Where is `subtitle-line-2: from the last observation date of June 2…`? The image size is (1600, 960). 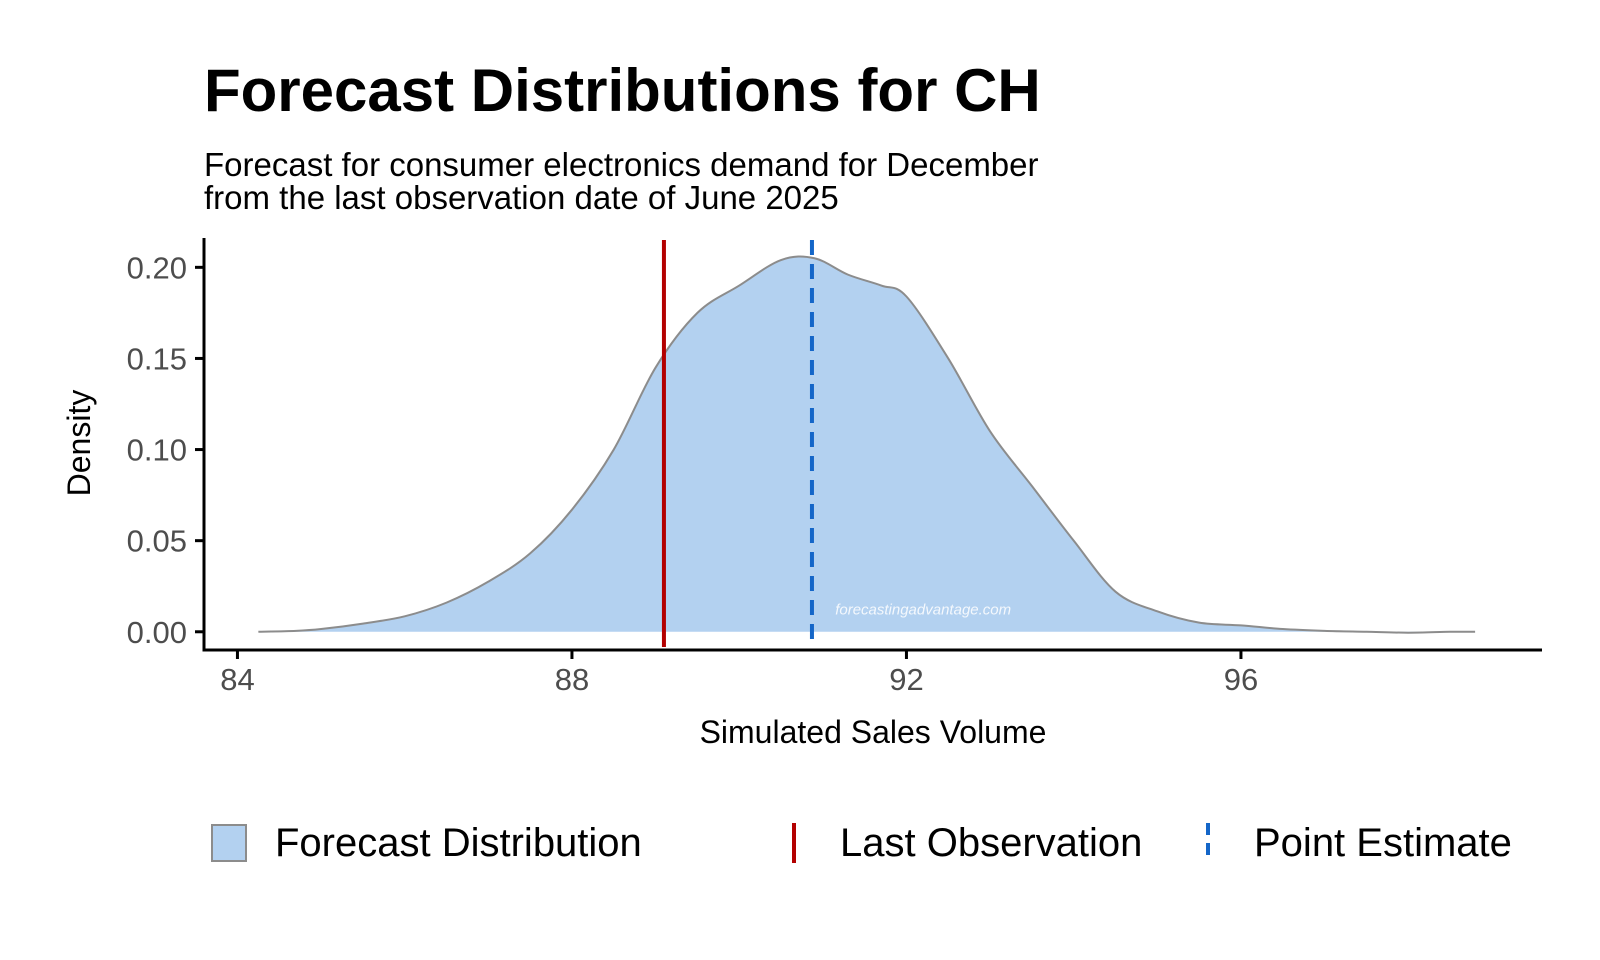
subtitle-line-2: from the last observation date of June 2… is located at coordinates (521, 197).